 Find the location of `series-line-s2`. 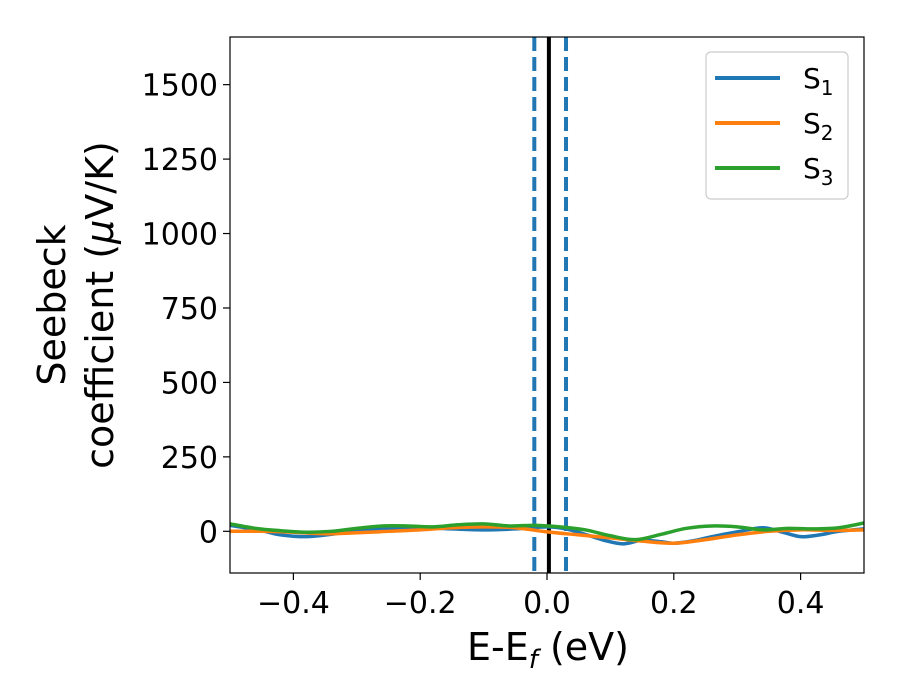

series-line-s2 is located at coordinates (547, 535).